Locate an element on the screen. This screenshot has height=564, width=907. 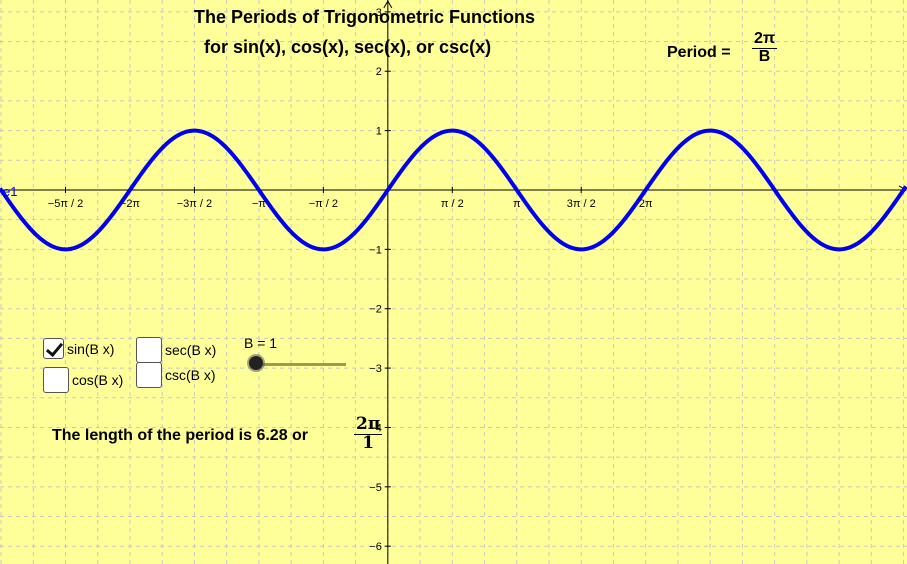
checkbox-cos: cos(B x) is located at coordinates (83, 380).